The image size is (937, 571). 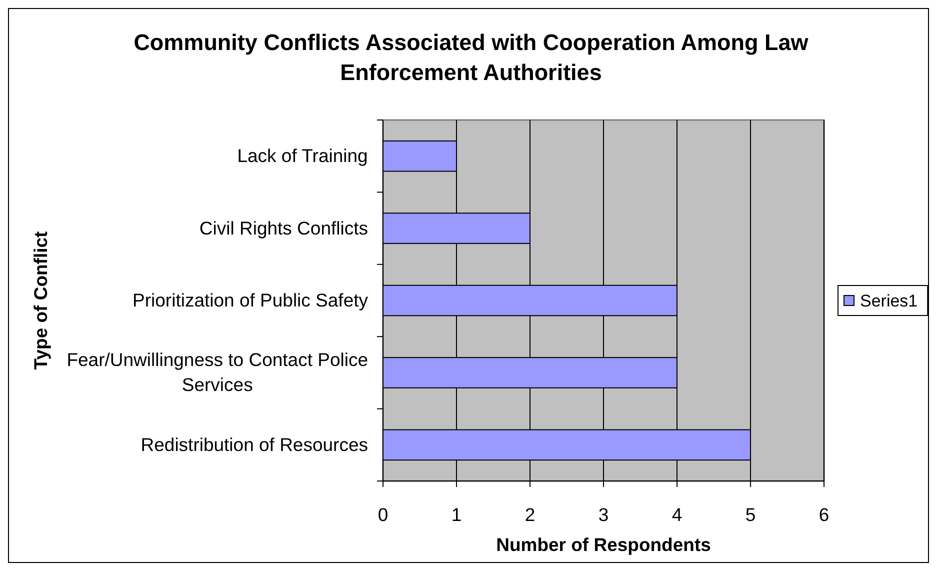 What do you see at coordinates (677, 514) in the screenshot?
I see `x-tick-label: 4` at bounding box center [677, 514].